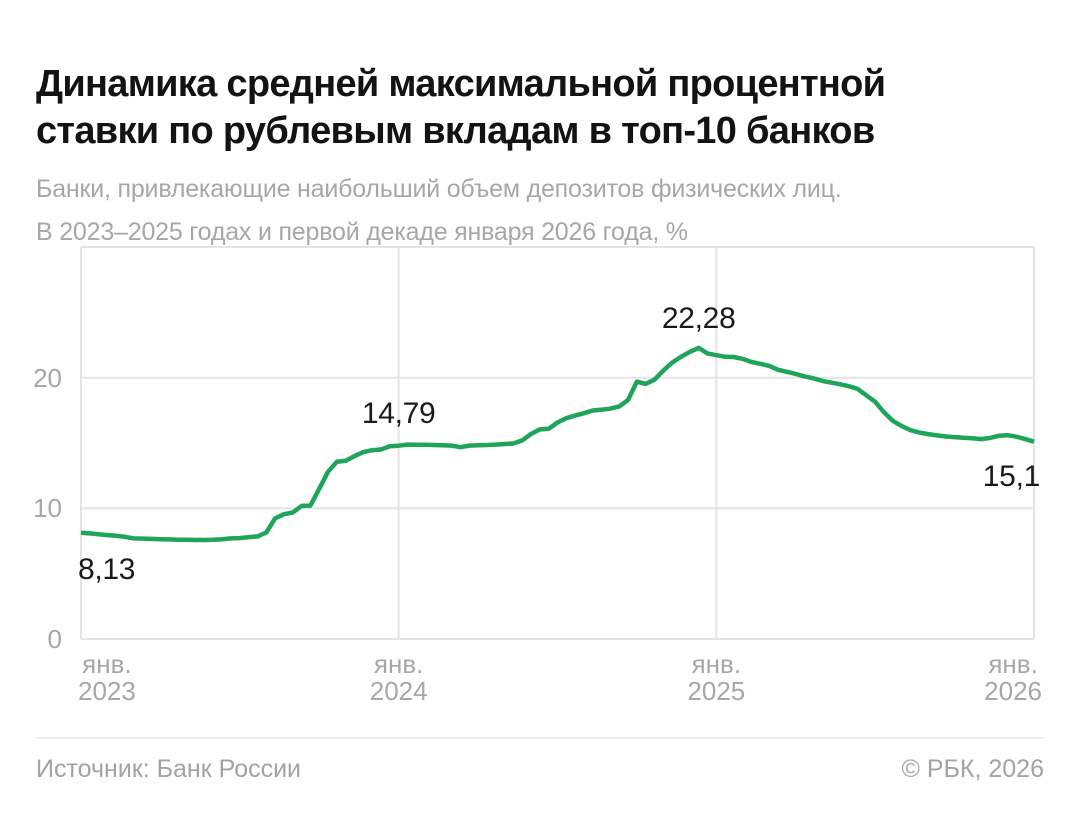 This screenshot has height=822, width=1080. What do you see at coordinates (972, 769) in the screenshot?
I see `copyright-label: © РБК, 2026` at bounding box center [972, 769].